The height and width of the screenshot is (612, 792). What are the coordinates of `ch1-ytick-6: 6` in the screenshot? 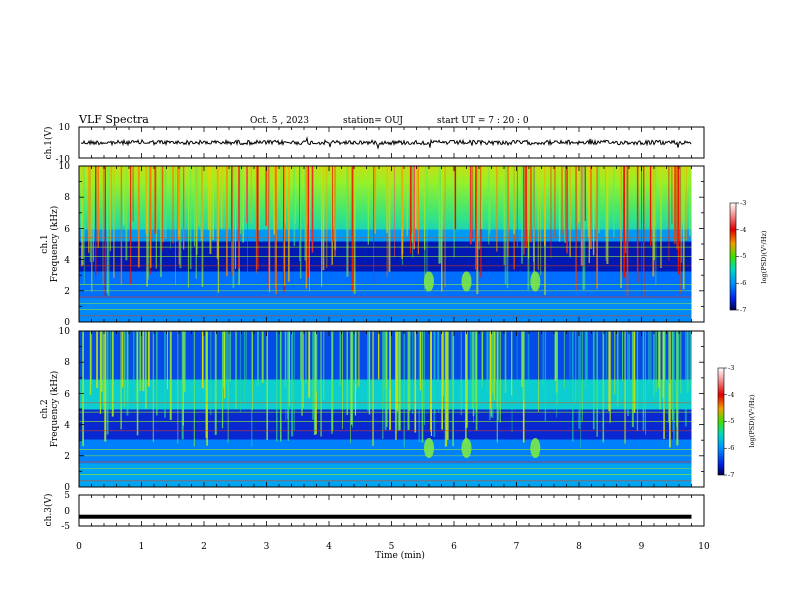 It's located at (67, 230).